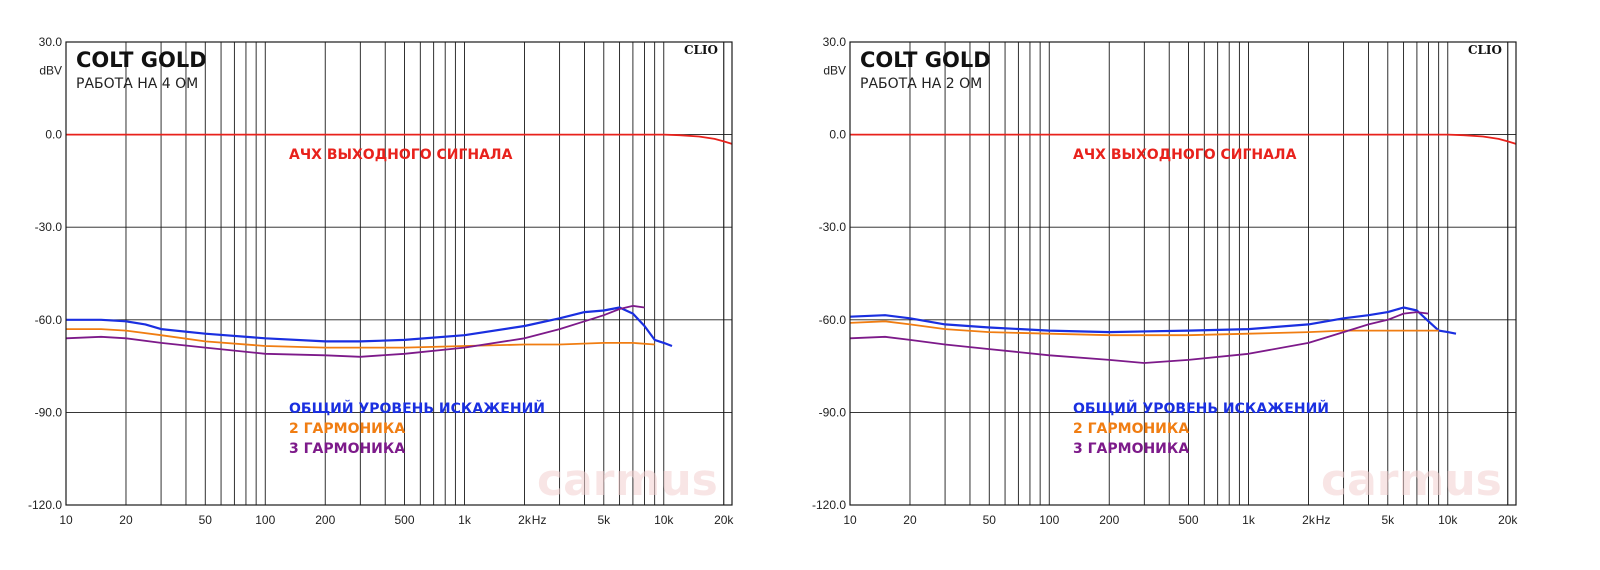 The image size is (1600, 570). Describe the element at coordinates (921, 84) in the screenshot. I see `chart-subtitle: РАБОТА НА 2 ОМ` at that location.